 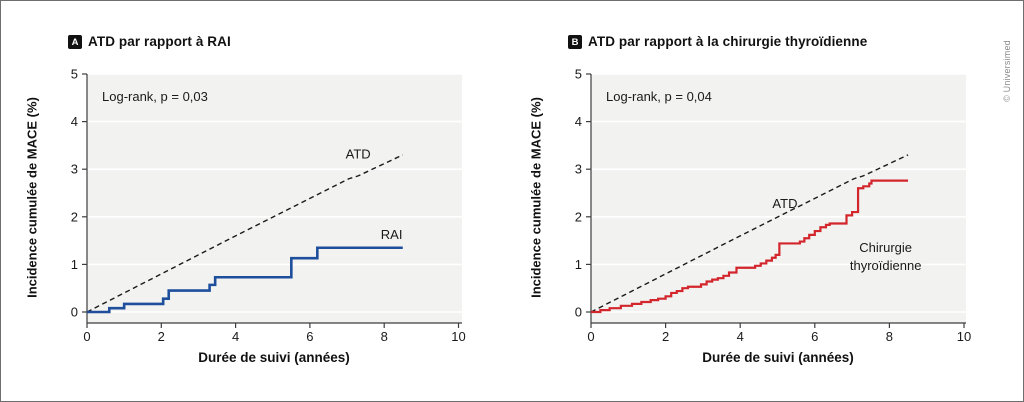 I want to click on series-line-rai, so click(x=245, y=280).